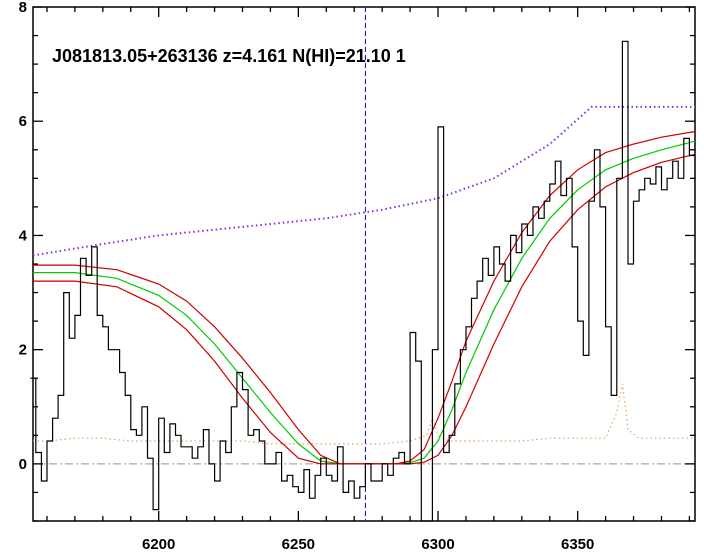 The image size is (704, 556). Describe the element at coordinates (577, 544) in the screenshot. I see `x-tick-label: 6350` at that location.